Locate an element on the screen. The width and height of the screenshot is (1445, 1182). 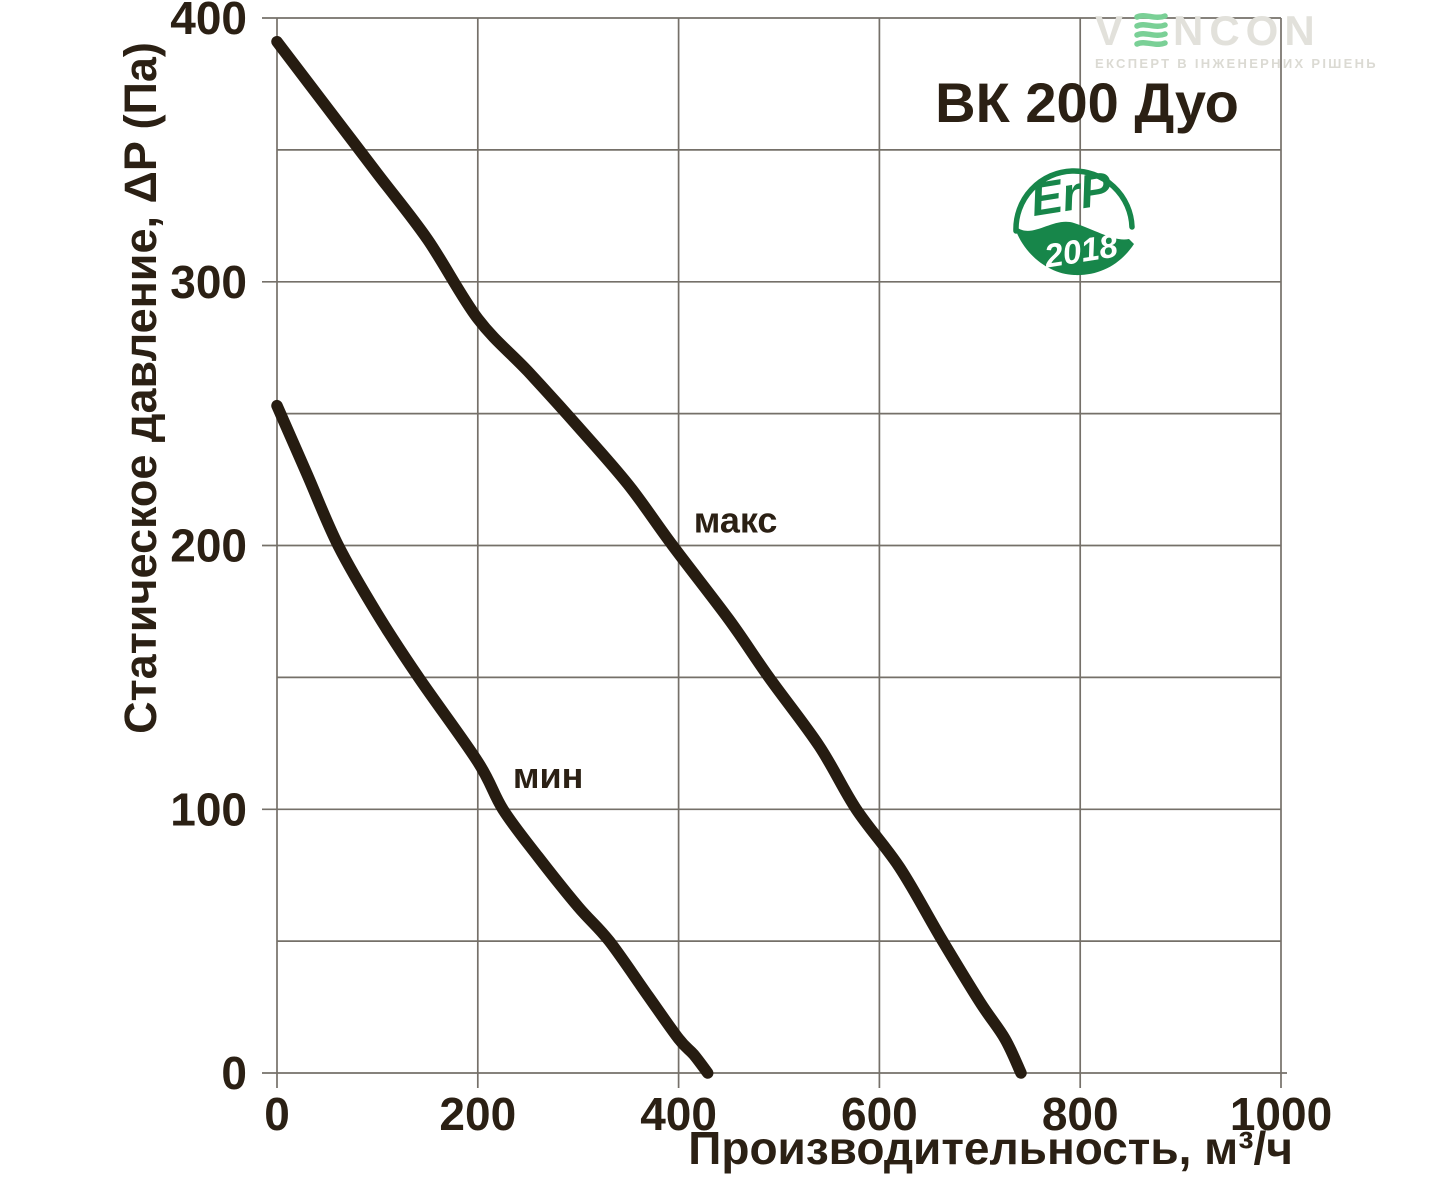
y-tick-label: 0 is located at coordinates (234, 1073).